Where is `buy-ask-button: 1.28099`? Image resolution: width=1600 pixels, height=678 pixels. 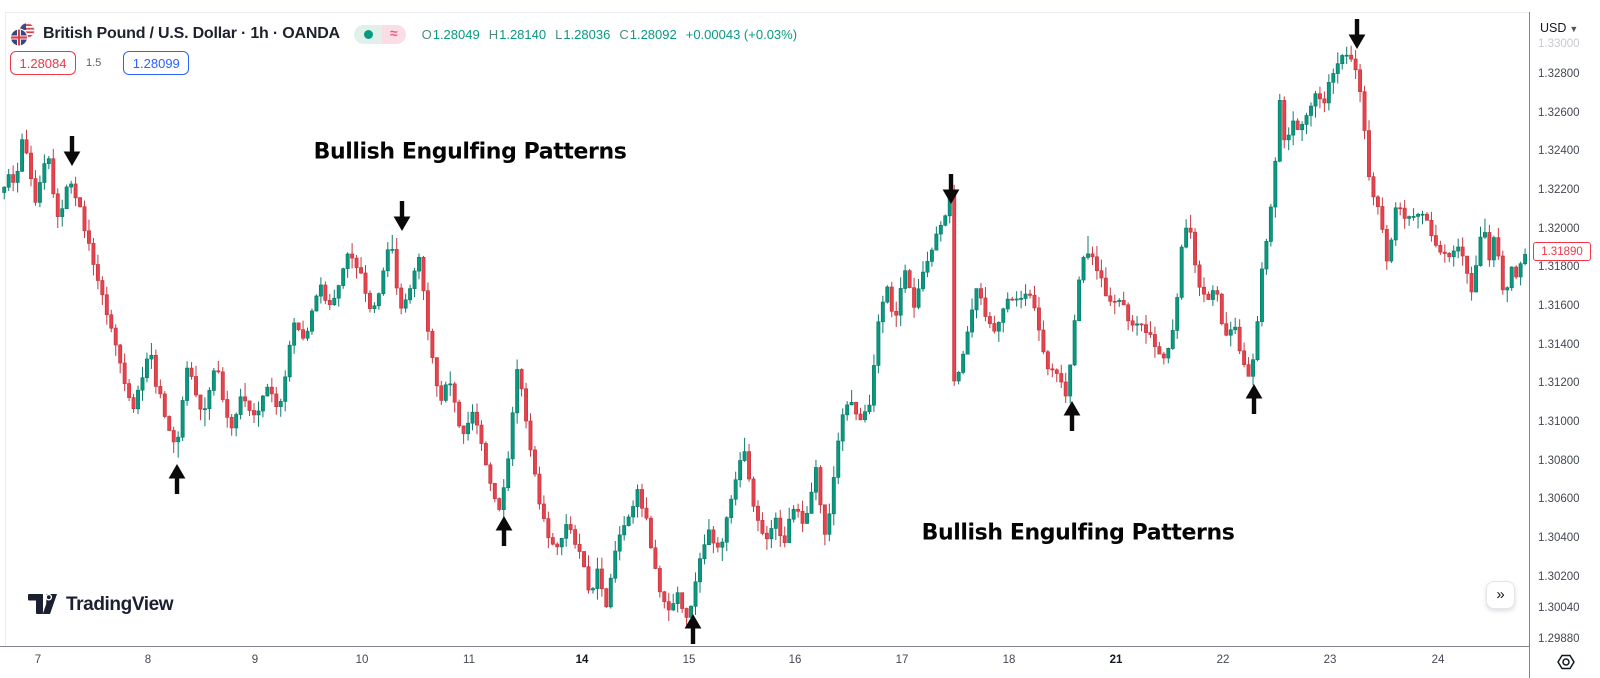
buy-ask-button: 1.28099 is located at coordinates (156, 63).